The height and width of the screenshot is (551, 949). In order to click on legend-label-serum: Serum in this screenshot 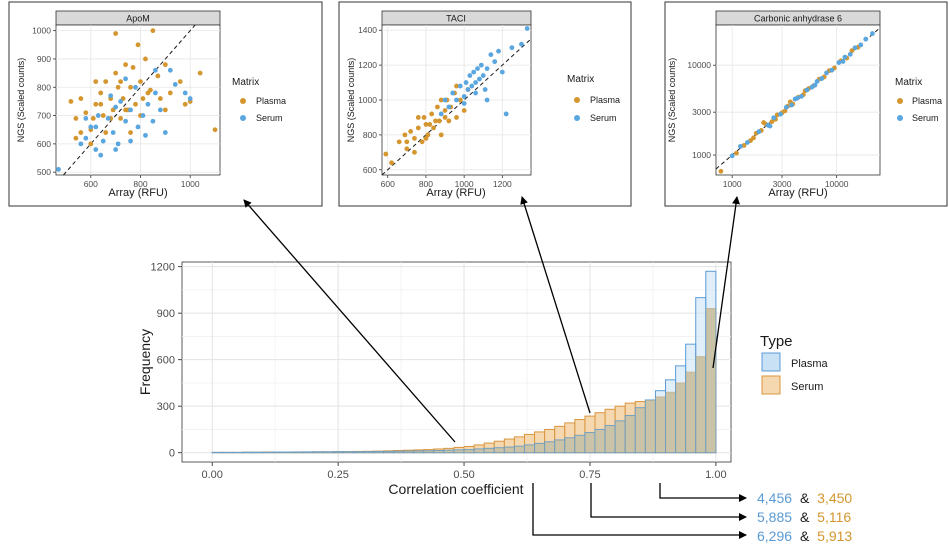, I will do `click(925, 118)`.